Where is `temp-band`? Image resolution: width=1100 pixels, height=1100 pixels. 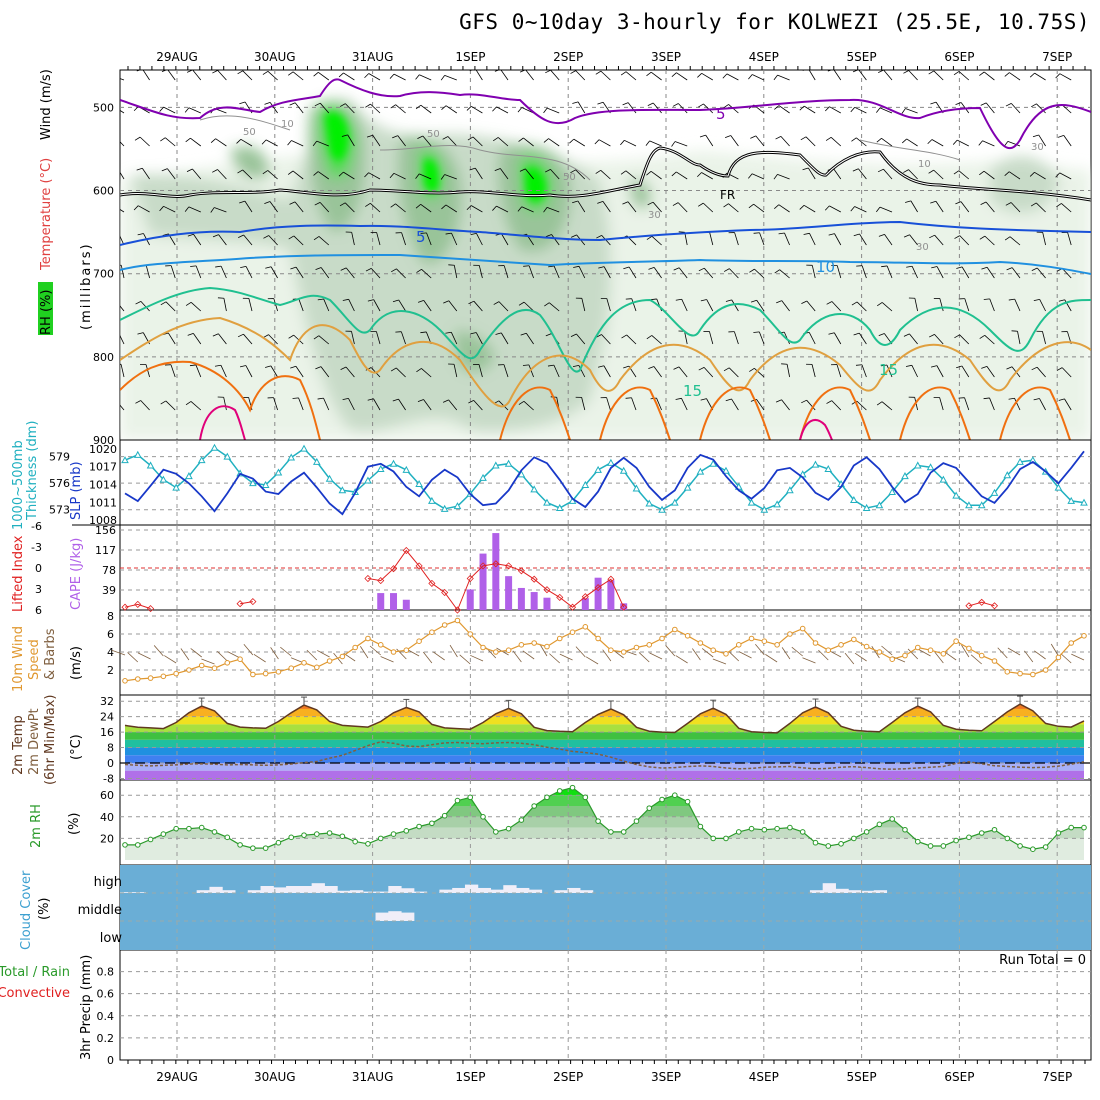
temp-band is located at coordinates (604, 743).